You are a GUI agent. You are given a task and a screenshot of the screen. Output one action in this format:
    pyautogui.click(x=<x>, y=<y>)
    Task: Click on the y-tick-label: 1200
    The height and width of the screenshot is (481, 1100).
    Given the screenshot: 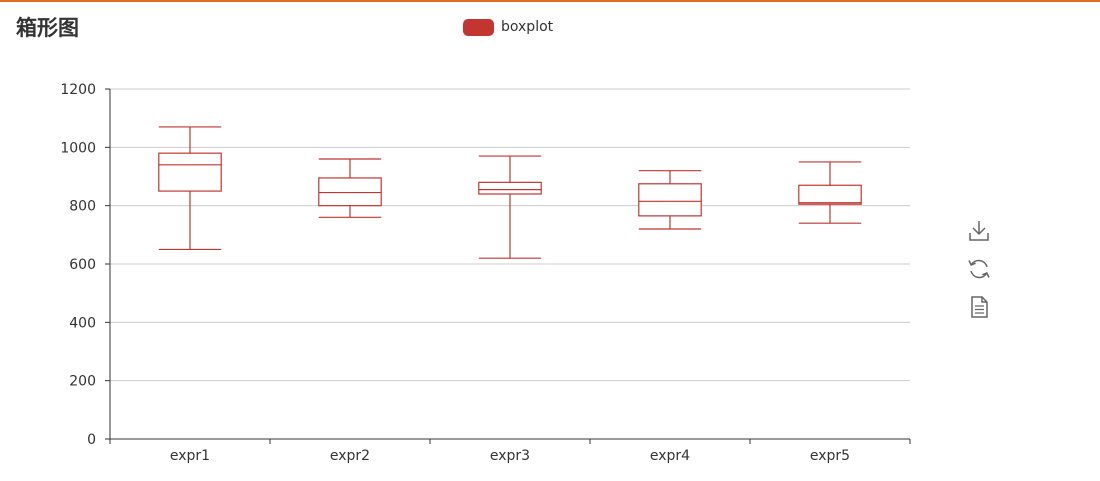 What is the action you would take?
    pyautogui.click(x=78, y=90)
    